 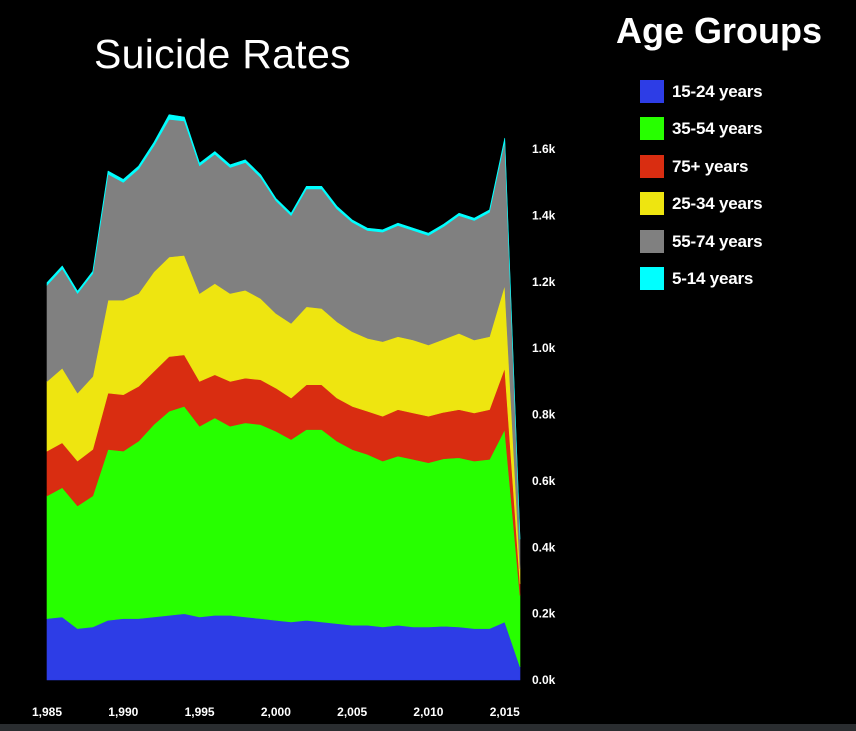 What do you see at coordinates (717, 128) in the screenshot?
I see `legend-label-35-54: 35-54 years` at bounding box center [717, 128].